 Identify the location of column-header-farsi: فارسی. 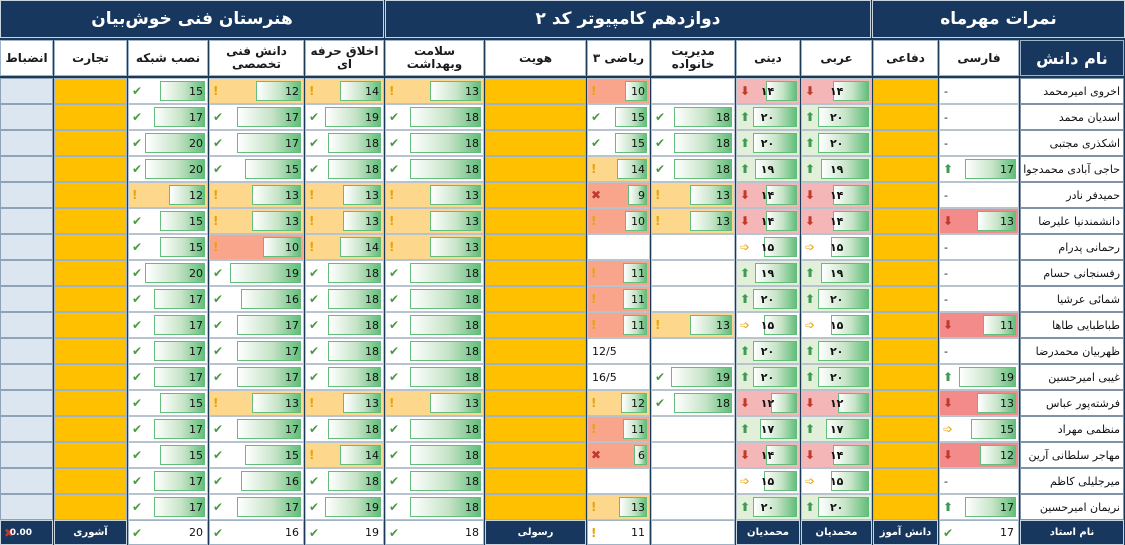
(979, 58).